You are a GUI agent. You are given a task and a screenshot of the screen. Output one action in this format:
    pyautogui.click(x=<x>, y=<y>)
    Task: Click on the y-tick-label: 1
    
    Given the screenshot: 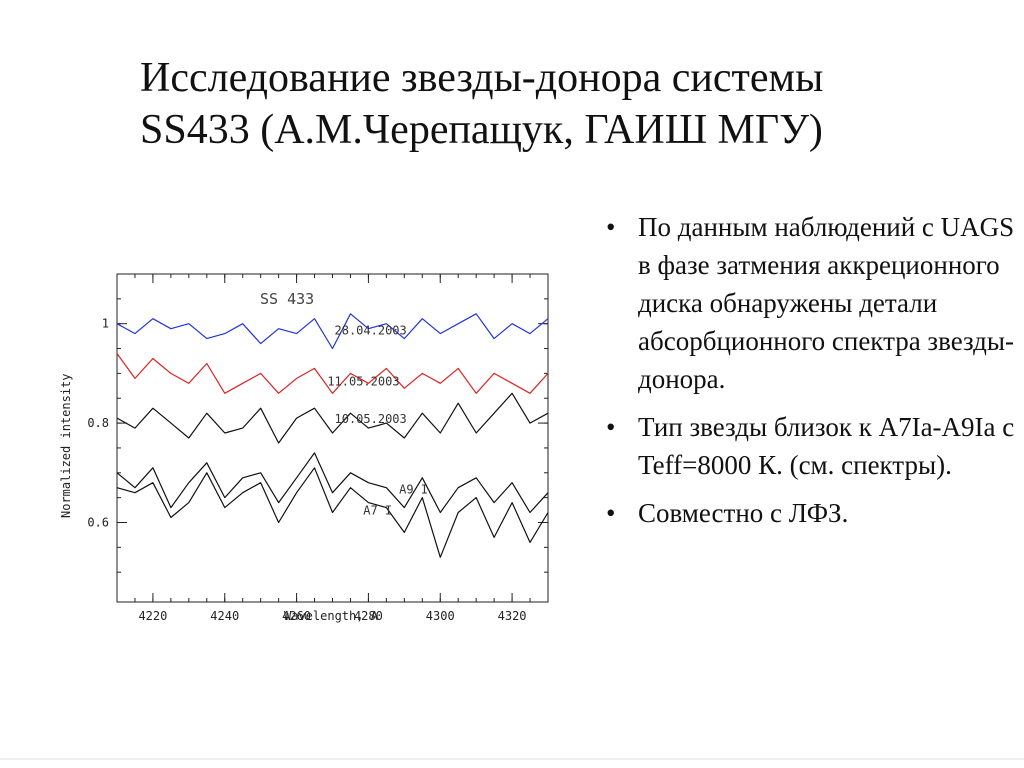 What is the action you would take?
    pyautogui.click(x=105, y=324)
    